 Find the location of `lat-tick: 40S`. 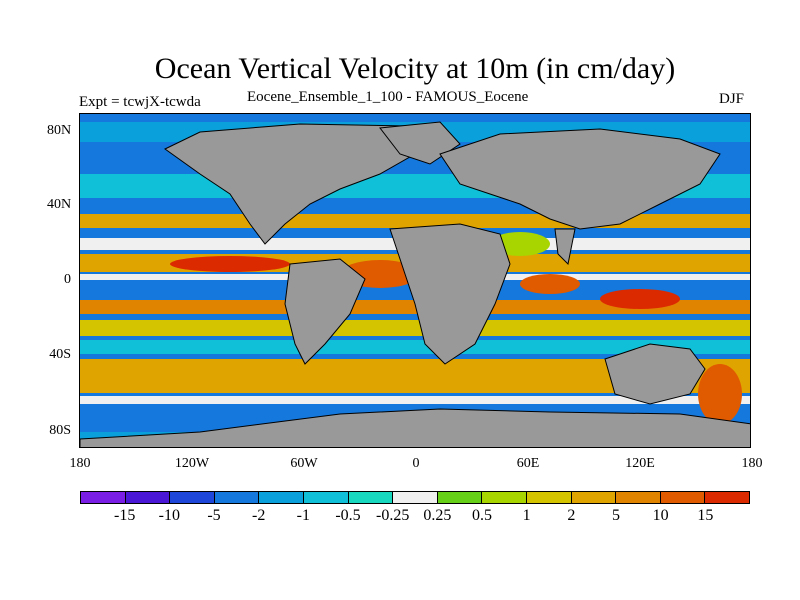

lat-tick: 40S is located at coordinates (60, 354).